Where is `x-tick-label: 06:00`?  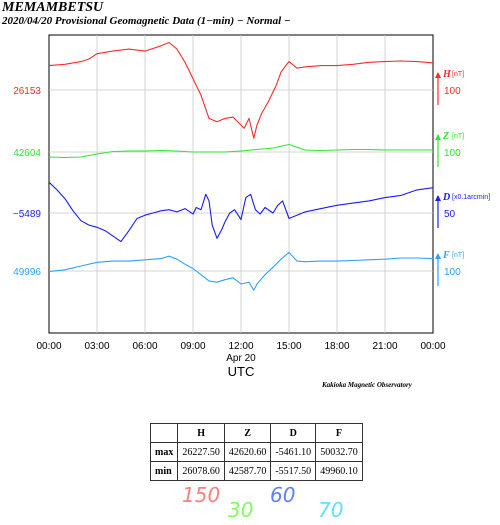 x-tick-label: 06:00 is located at coordinates (144, 346).